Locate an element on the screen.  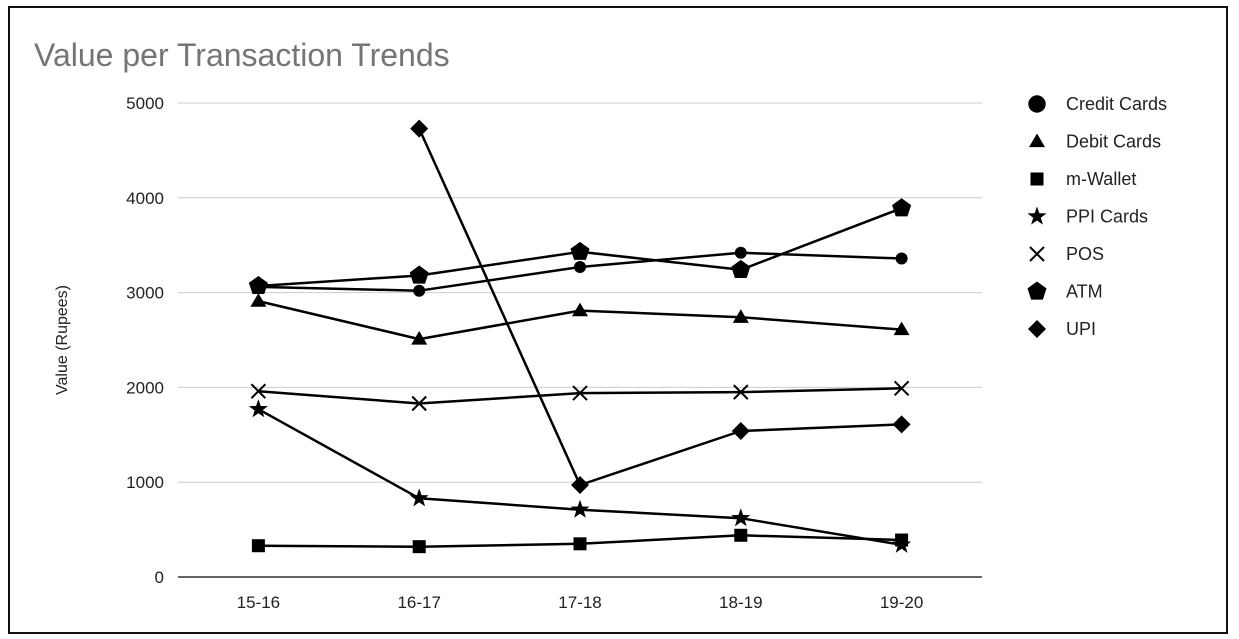
series-line-pos is located at coordinates (580, 396).